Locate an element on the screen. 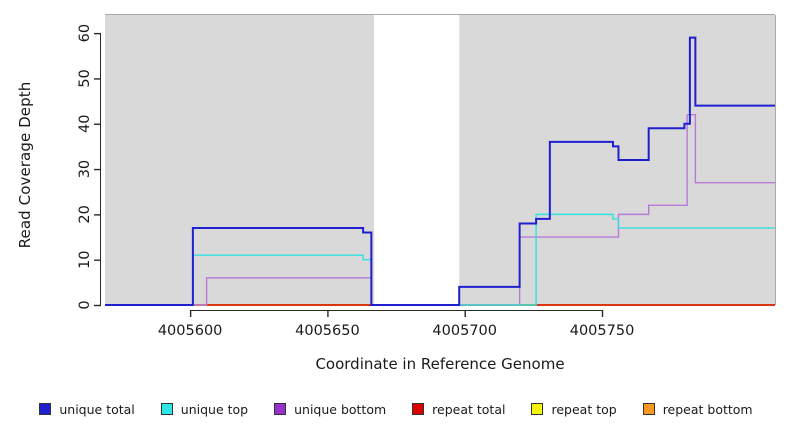 The width and height of the screenshot is (792, 432). y-tick-label: 30 is located at coordinates (85, 169).